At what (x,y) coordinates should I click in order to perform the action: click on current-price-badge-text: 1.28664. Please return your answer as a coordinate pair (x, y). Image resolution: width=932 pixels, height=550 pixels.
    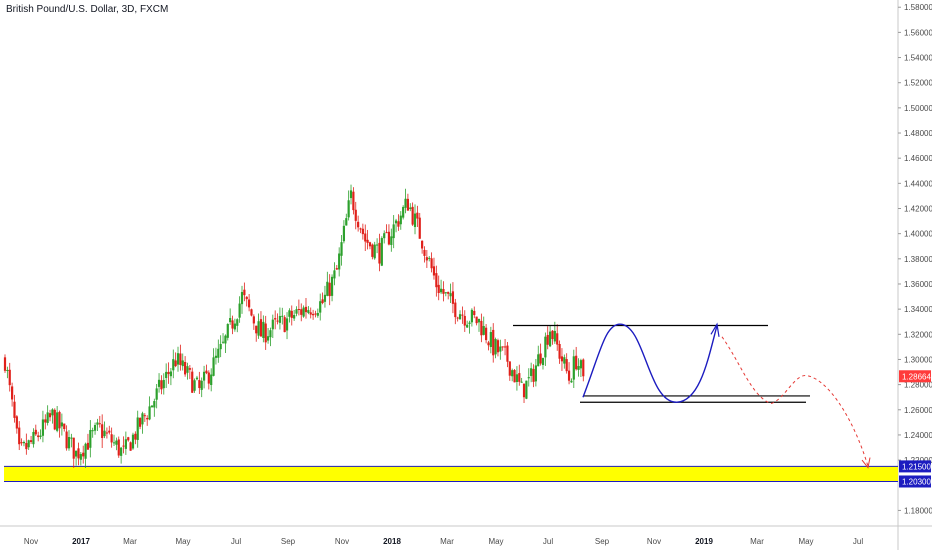
    Looking at the image, I should click on (916, 376).